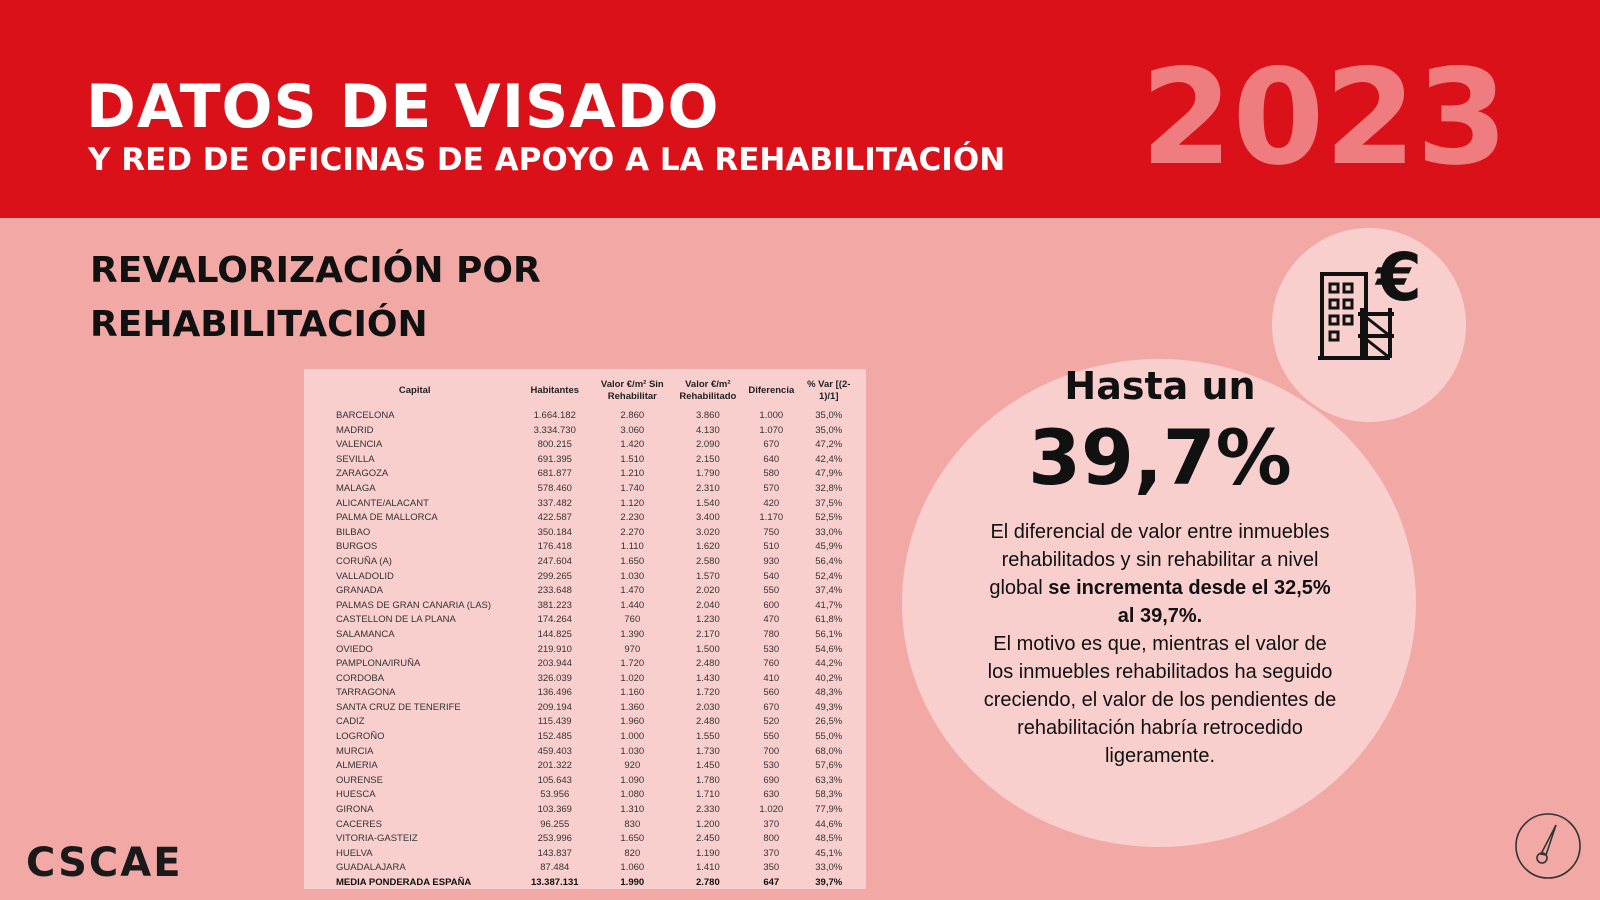  Describe the element at coordinates (356, 795) in the screenshot. I see `table-cell-capital: HUESCA` at that location.